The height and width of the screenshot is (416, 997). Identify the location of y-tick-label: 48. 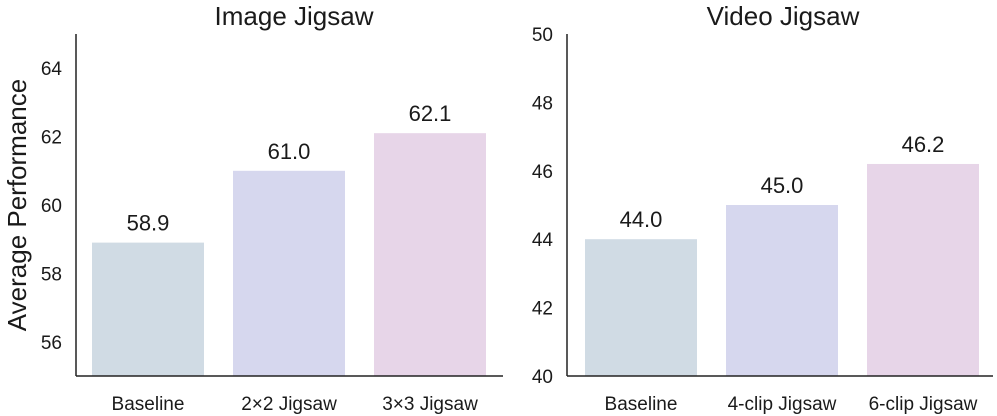
(542, 103).